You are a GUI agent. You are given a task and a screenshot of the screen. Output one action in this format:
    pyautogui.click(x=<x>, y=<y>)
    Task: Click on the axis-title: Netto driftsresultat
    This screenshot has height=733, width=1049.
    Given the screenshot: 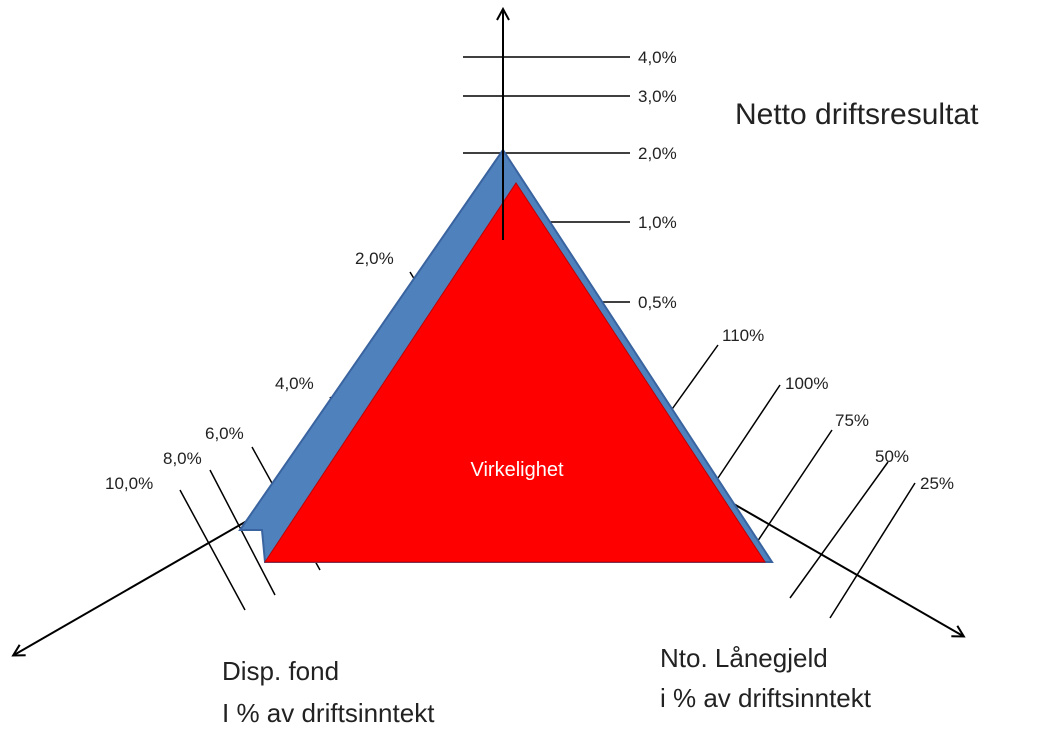 What is the action you would take?
    pyautogui.click(x=857, y=114)
    